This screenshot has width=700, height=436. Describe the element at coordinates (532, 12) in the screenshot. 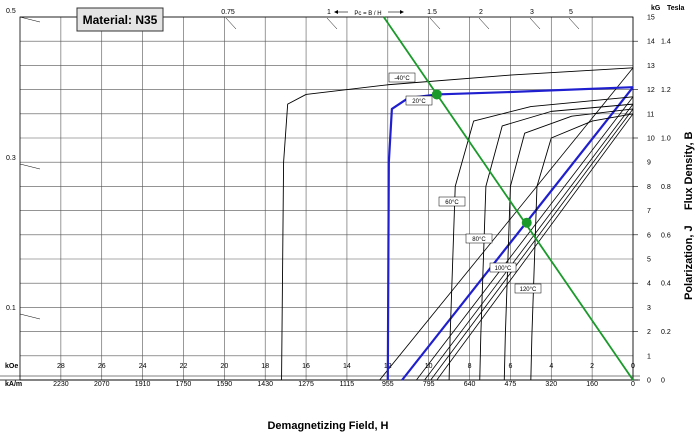

I see `pc-tick-top: 3` at that location.